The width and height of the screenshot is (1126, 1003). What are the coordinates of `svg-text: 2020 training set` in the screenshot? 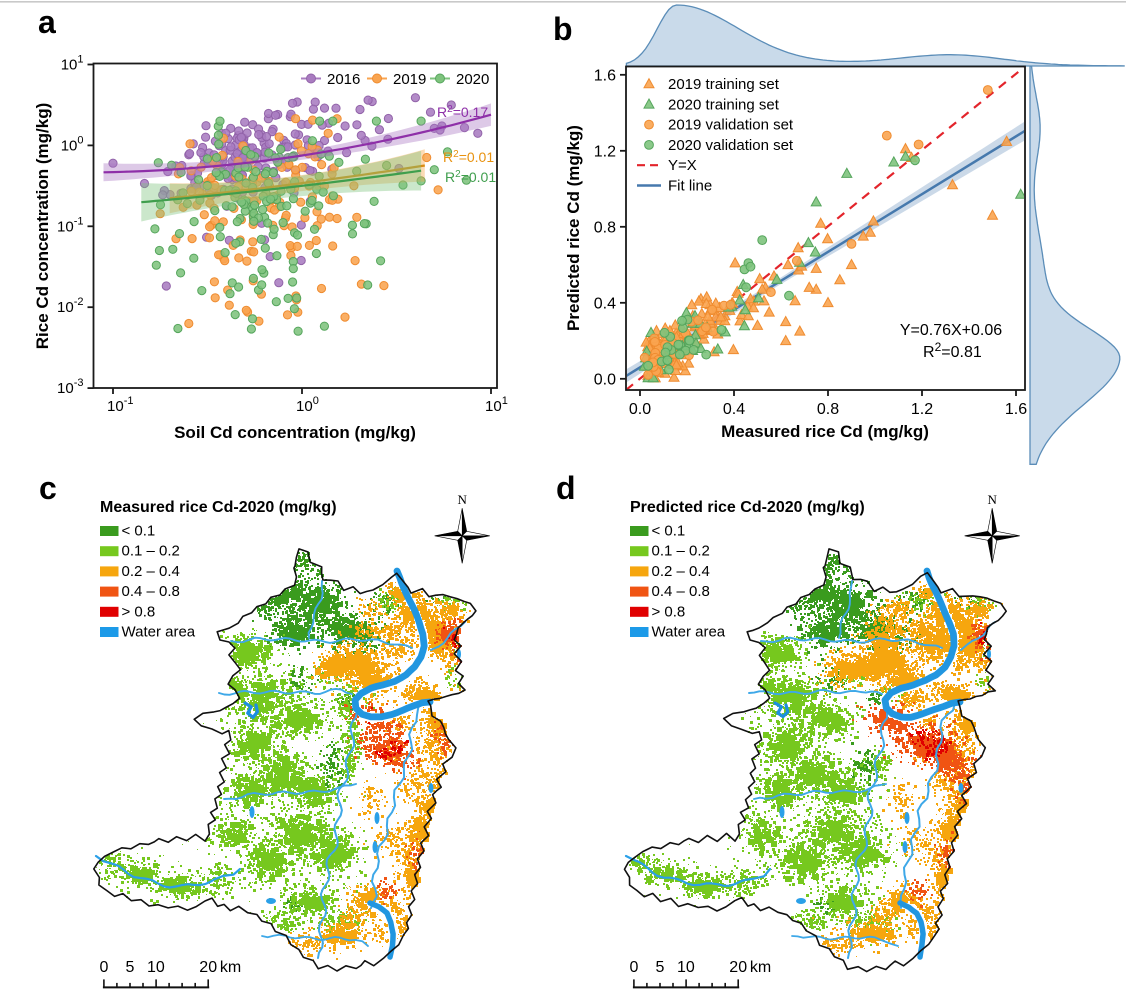 It's located at (724, 104).